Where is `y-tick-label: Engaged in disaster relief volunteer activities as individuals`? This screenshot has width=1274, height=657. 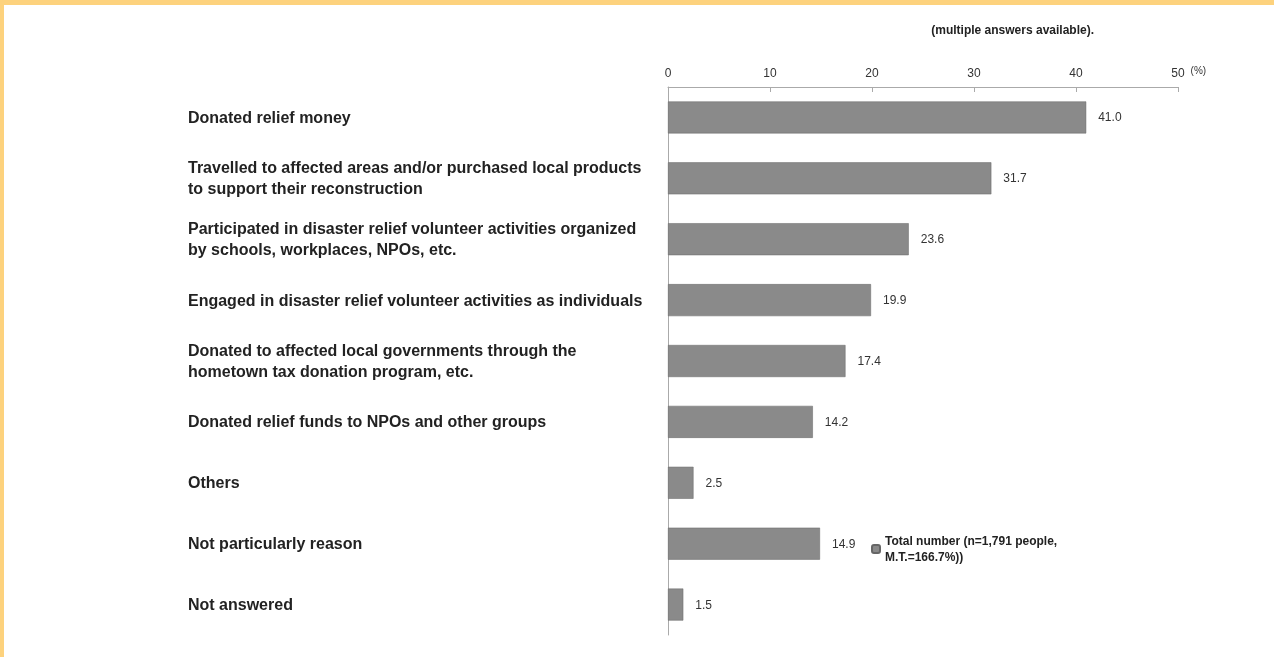 y-tick-label: Engaged in disaster relief volunteer activities as individuals is located at coordinates (415, 300).